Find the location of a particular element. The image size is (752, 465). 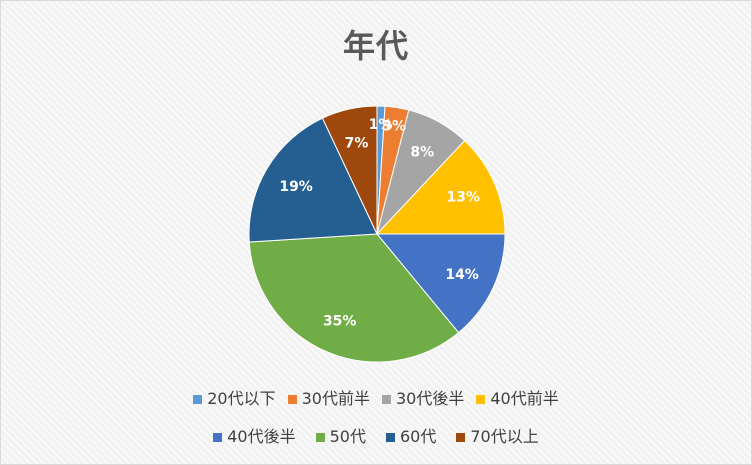

data-label: 8% is located at coordinates (422, 153).